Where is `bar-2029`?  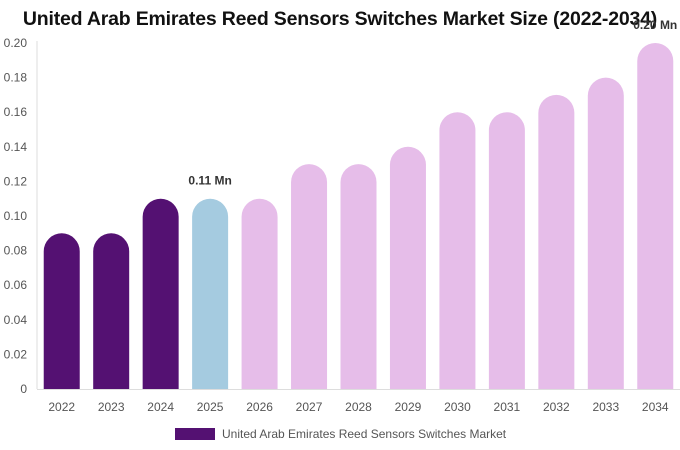
bar-2029 is located at coordinates (407, 267).